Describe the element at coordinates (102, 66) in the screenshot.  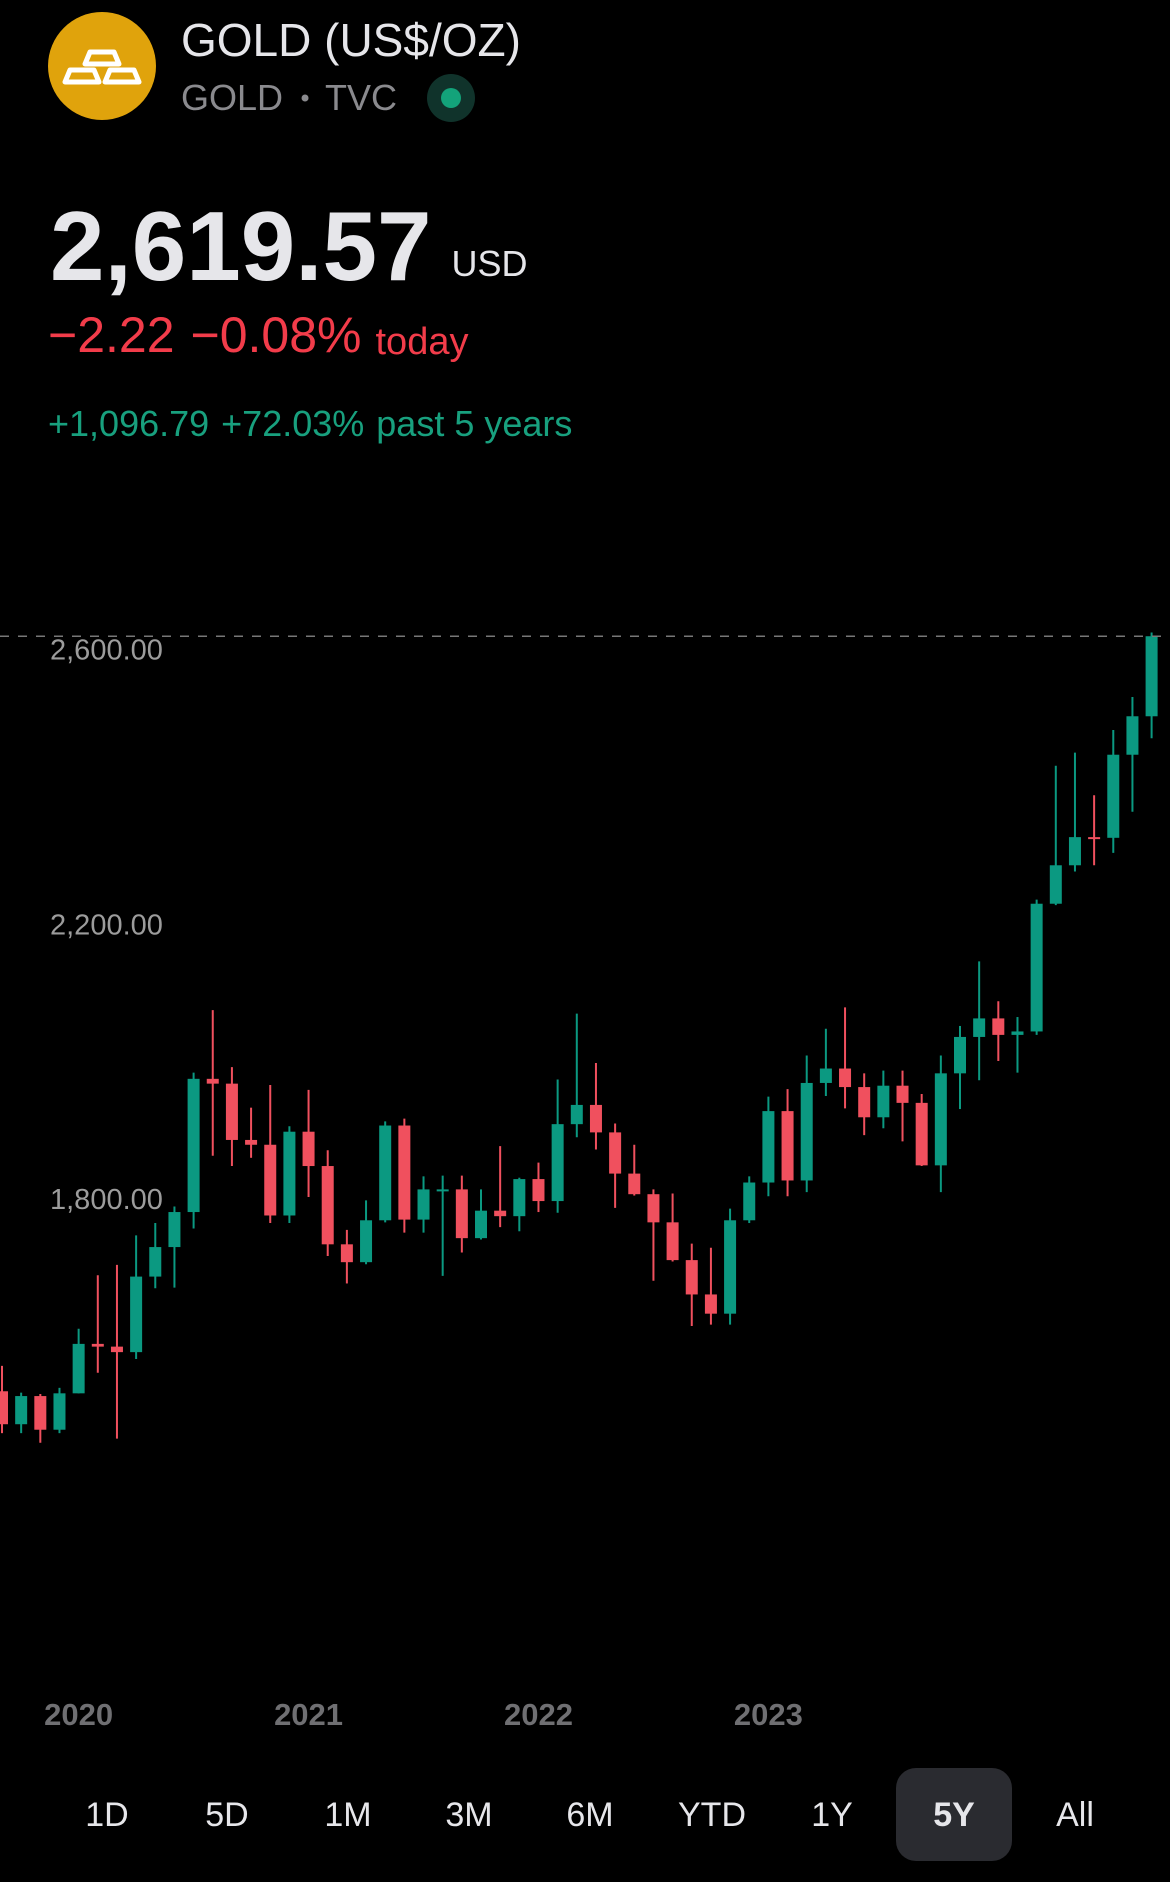
I see `symbol-icon` at that location.